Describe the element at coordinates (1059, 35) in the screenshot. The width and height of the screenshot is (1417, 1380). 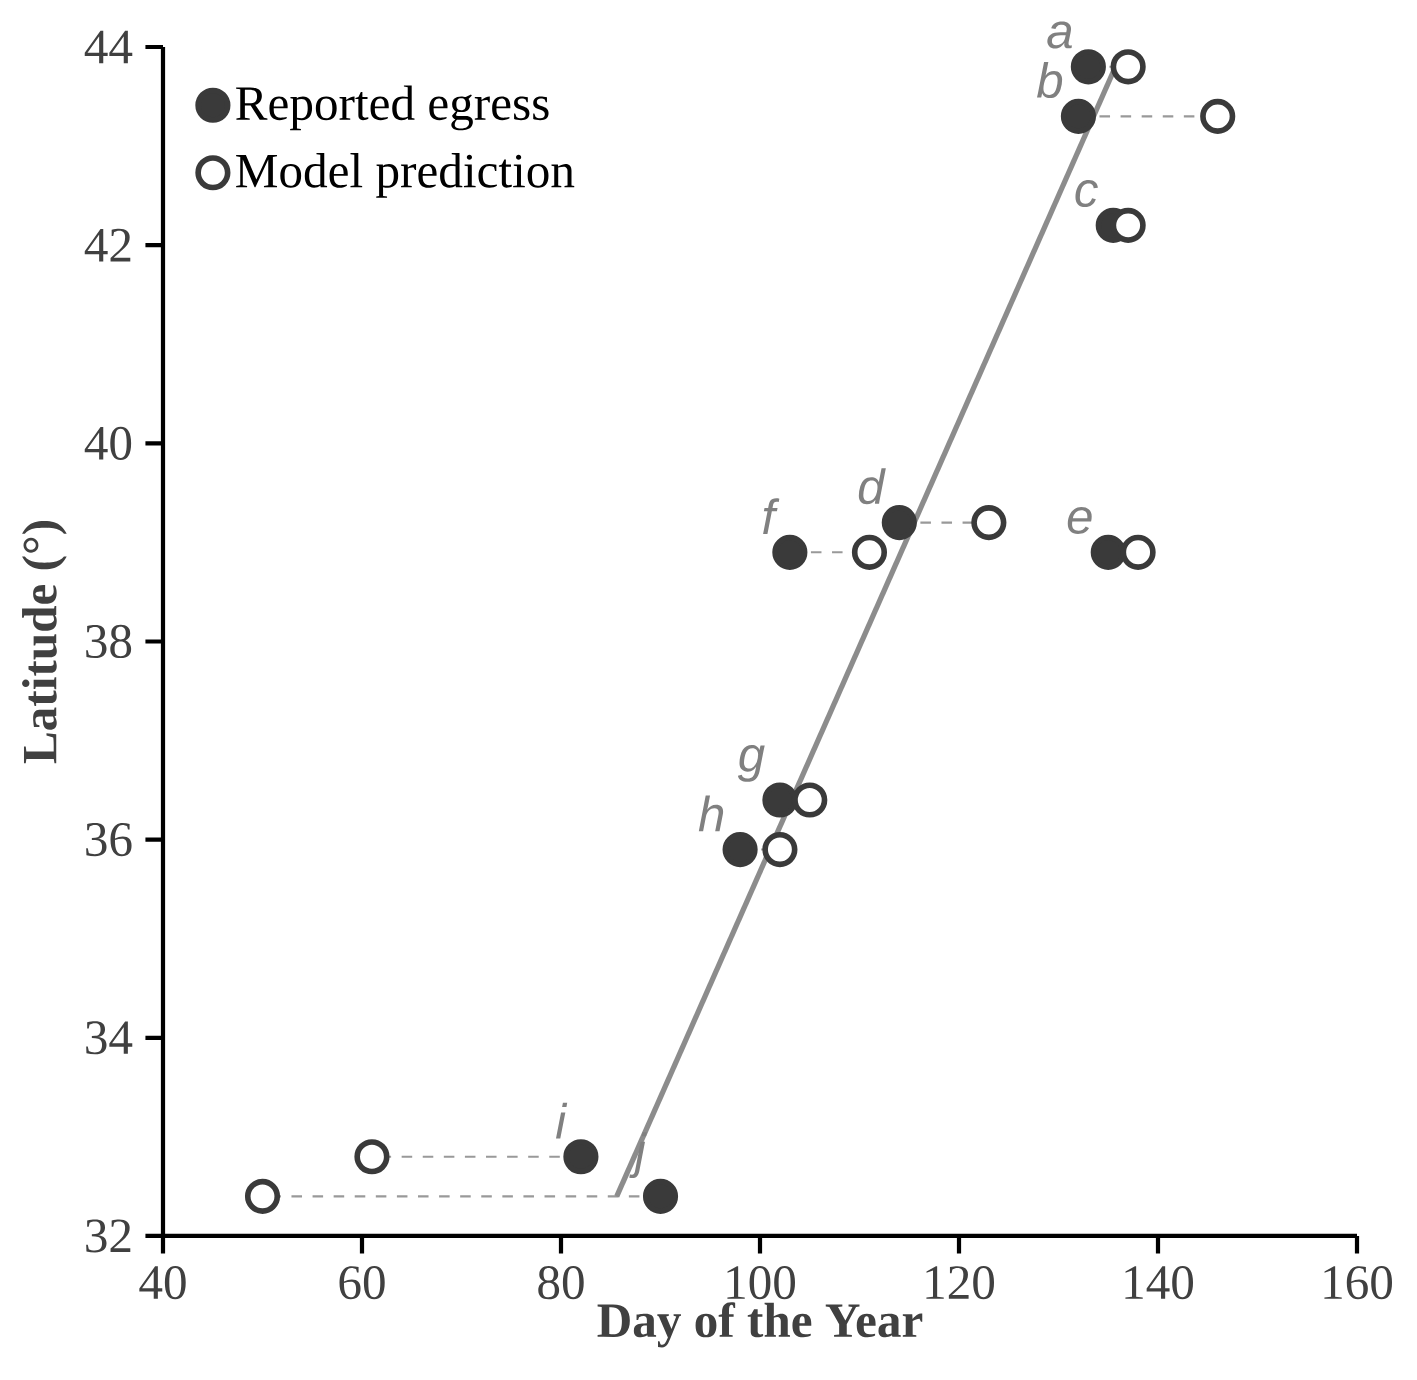
I see `annotation: a` at that location.